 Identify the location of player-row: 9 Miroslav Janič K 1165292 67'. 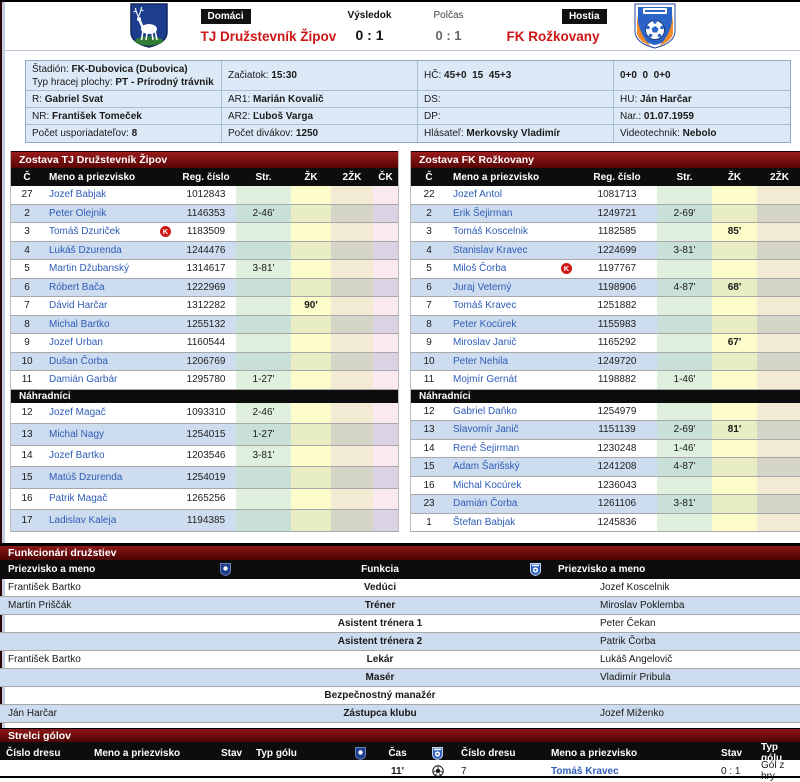
(605, 343).